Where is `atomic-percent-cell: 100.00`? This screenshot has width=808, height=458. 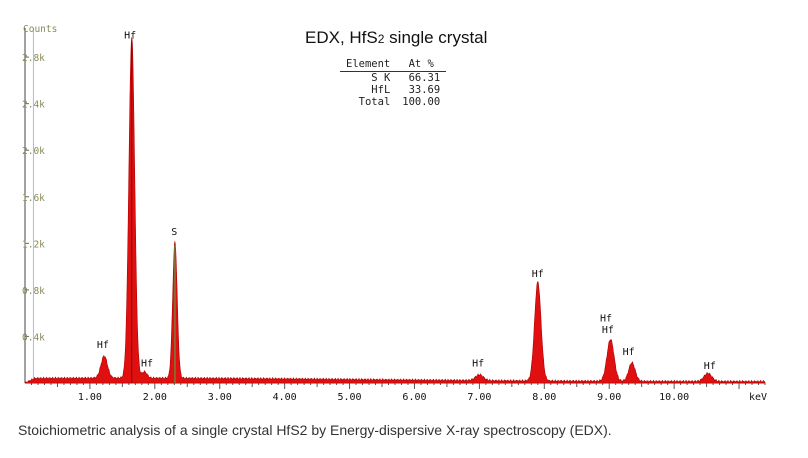
atomic-percent-cell: 100.00 is located at coordinates (421, 102).